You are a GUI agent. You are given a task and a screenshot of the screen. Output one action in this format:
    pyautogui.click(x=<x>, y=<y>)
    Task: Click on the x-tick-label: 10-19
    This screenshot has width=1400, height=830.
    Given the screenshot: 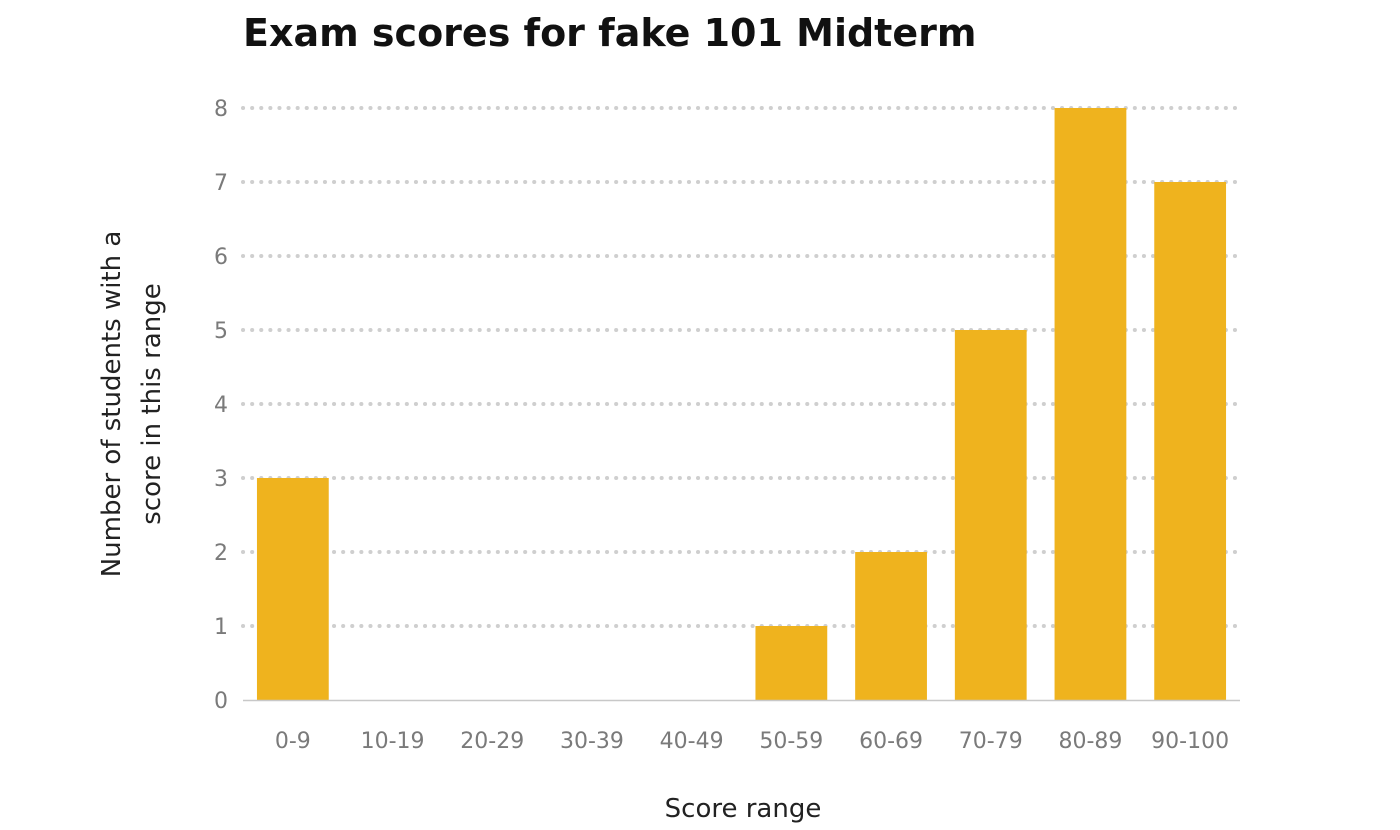 What is the action you would take?
    pyautogui.click(x=393, y=741)
    